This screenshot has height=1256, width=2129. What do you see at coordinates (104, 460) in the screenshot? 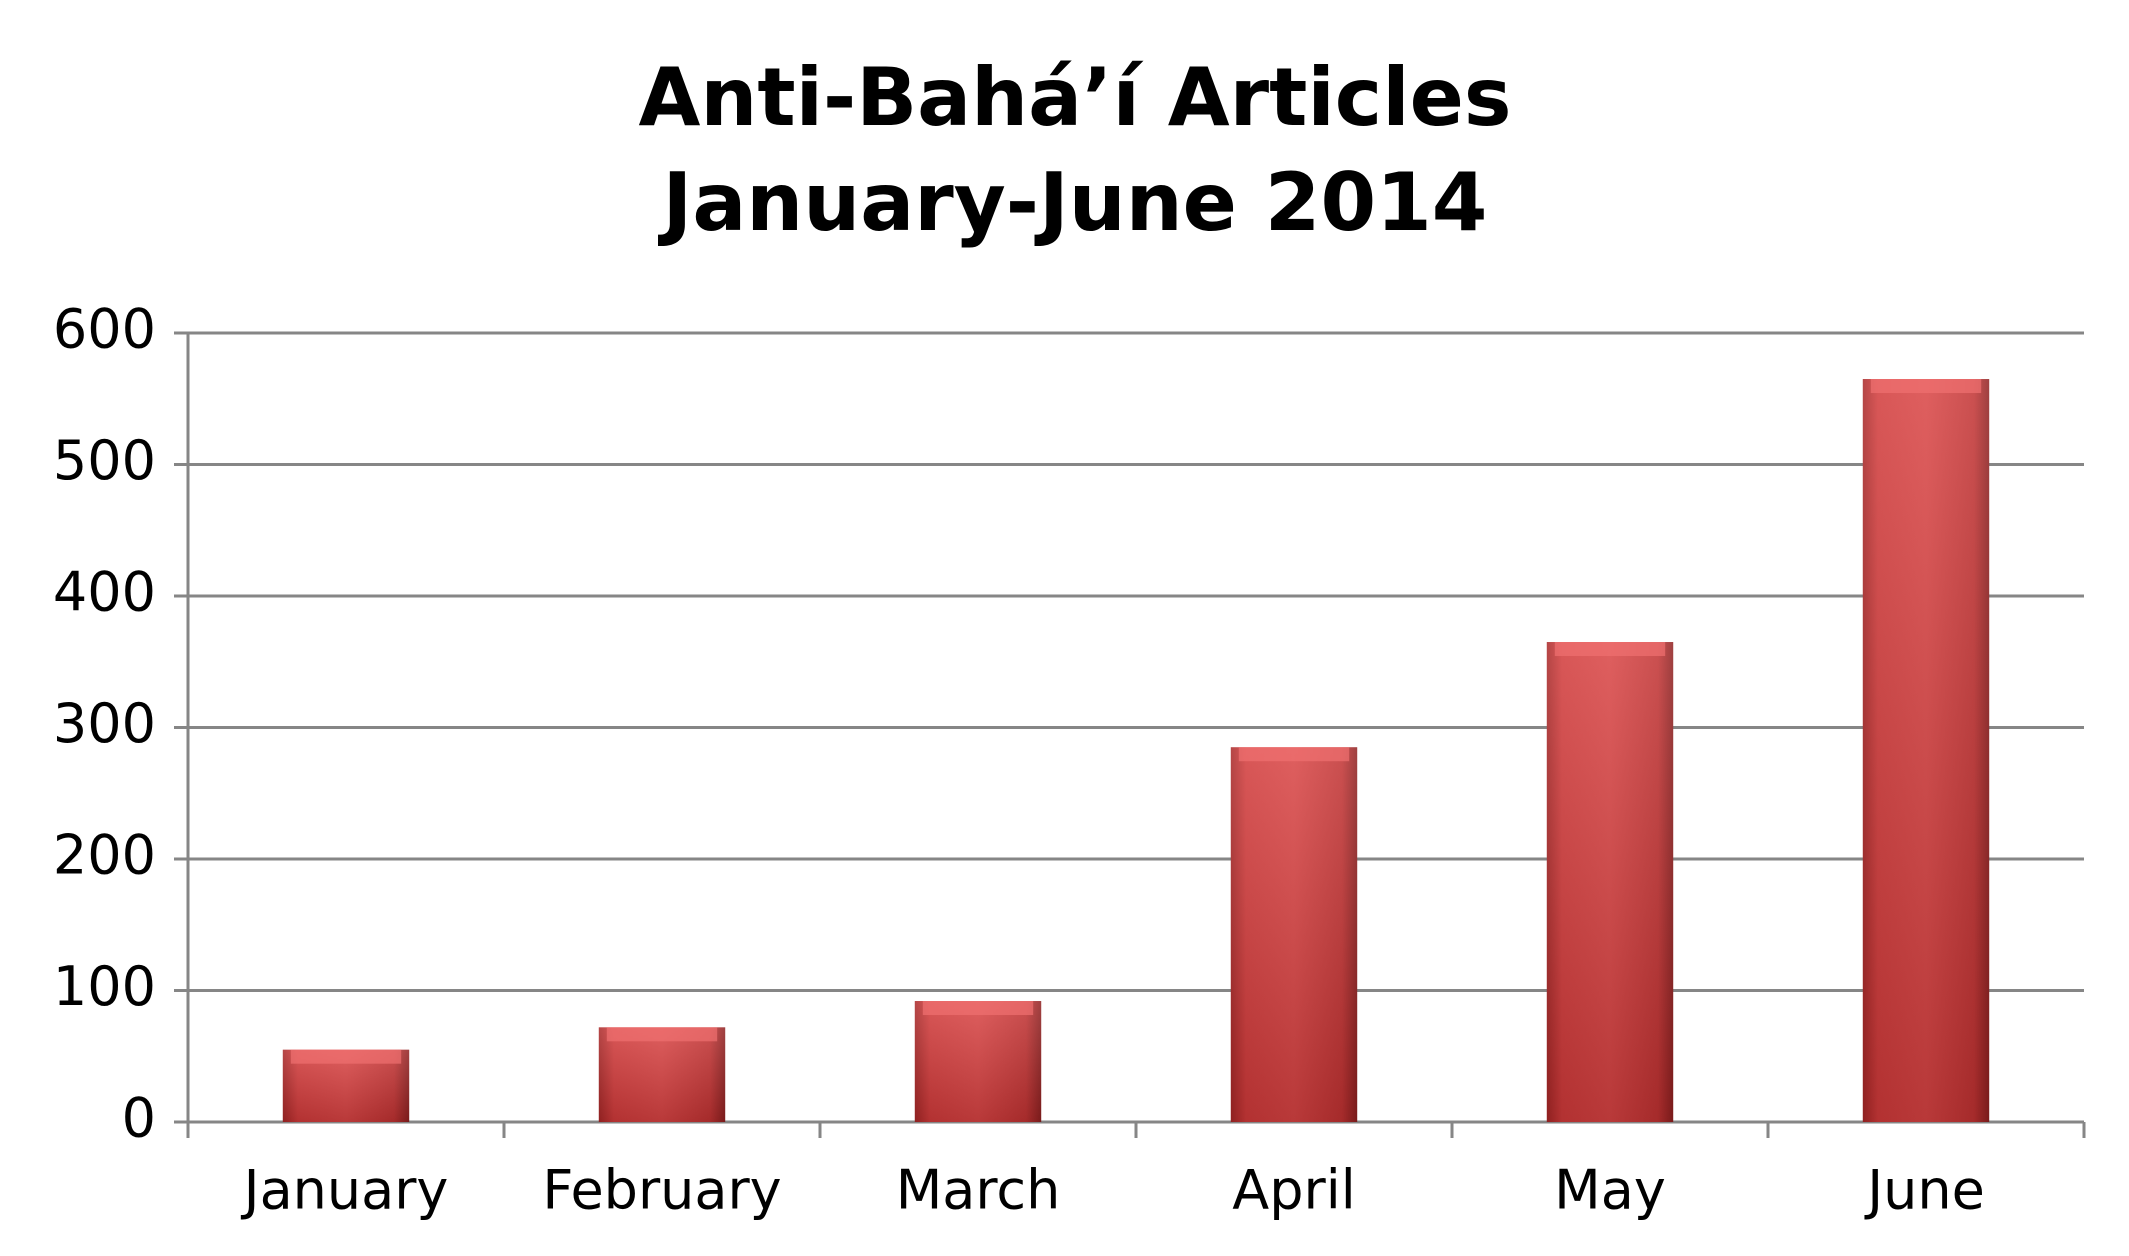
I see `y-tick-label: 500` at bounding box center [104, 460].